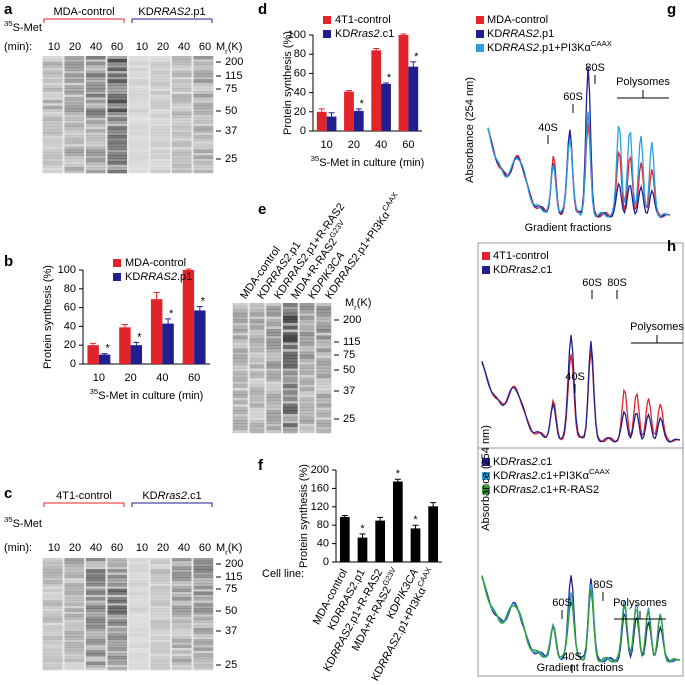 The image size is (685, 685). What do you see at coordinates (234, 62) in the screenshot?
I see `marker-label: 200` at bounding box center [234, 62].